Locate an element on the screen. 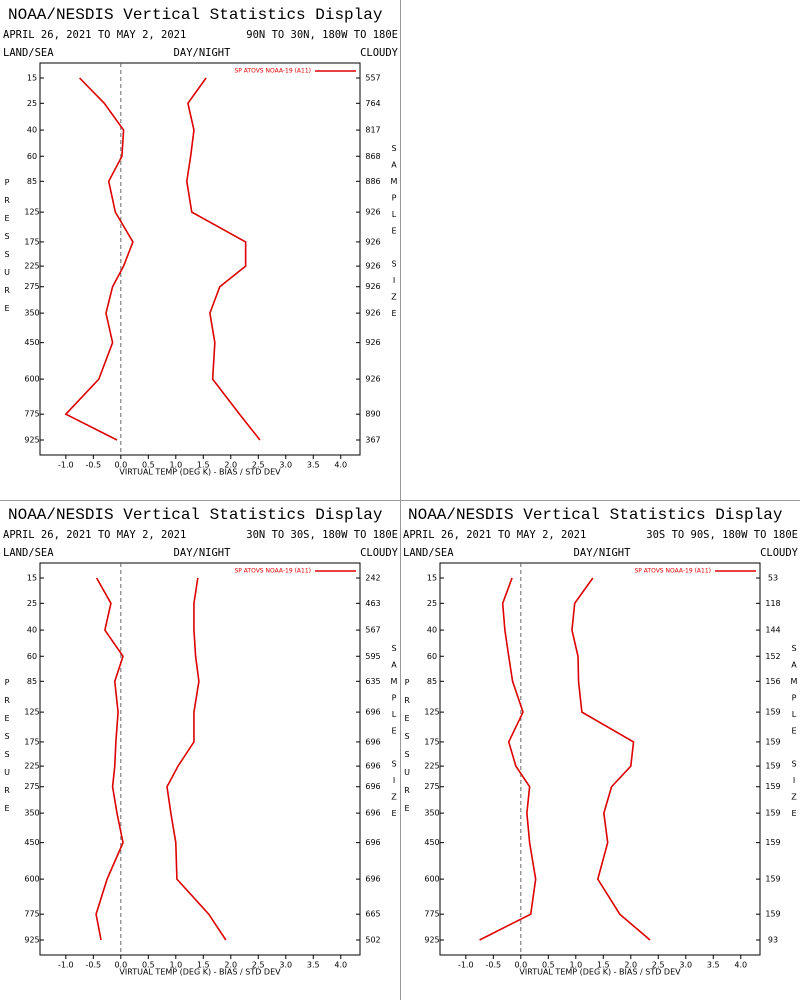 The width and height of the screenshot is (800, 1000). sample-size: 557 is located at coordinates (372, 78).